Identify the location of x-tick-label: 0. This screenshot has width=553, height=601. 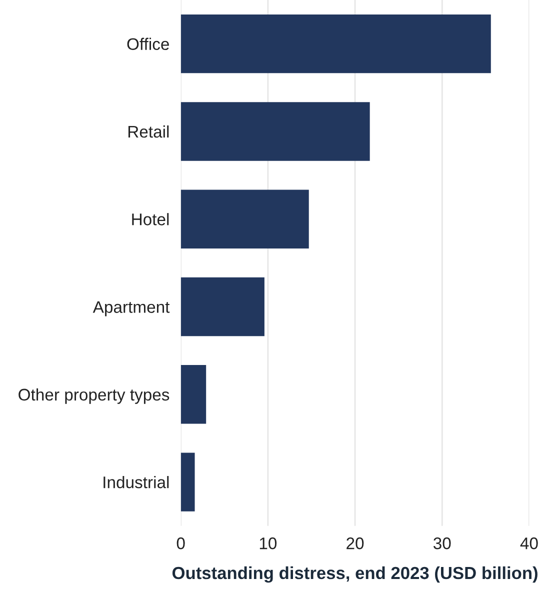
(180, 543).